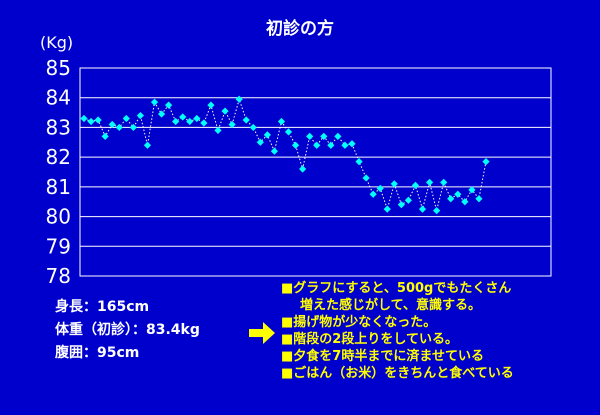 The width and height of the screenshot is (600, 415). Describe the element at coordinates (58, 217) in the screenshot. I see `y-tick-label: 80` at that location.